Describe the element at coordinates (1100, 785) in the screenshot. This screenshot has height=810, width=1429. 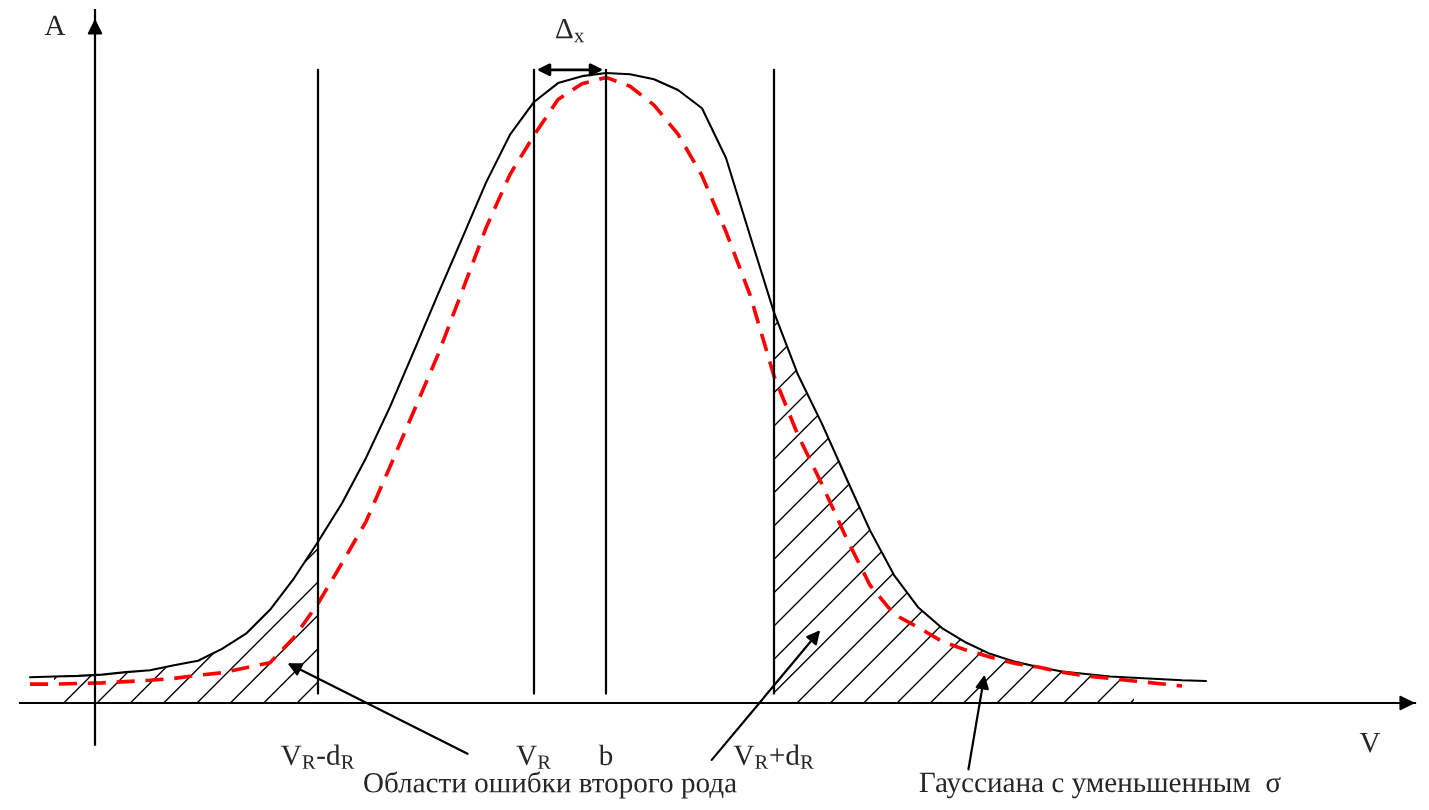
I see `text: Гауссиана с уменьшенным σ` at that location.